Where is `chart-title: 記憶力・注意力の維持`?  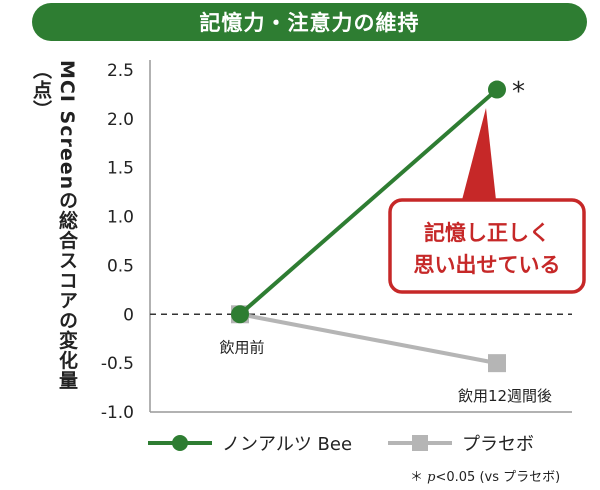
chart-title: 記憶力・注意力の維持 is located at coordinates (309, 23).